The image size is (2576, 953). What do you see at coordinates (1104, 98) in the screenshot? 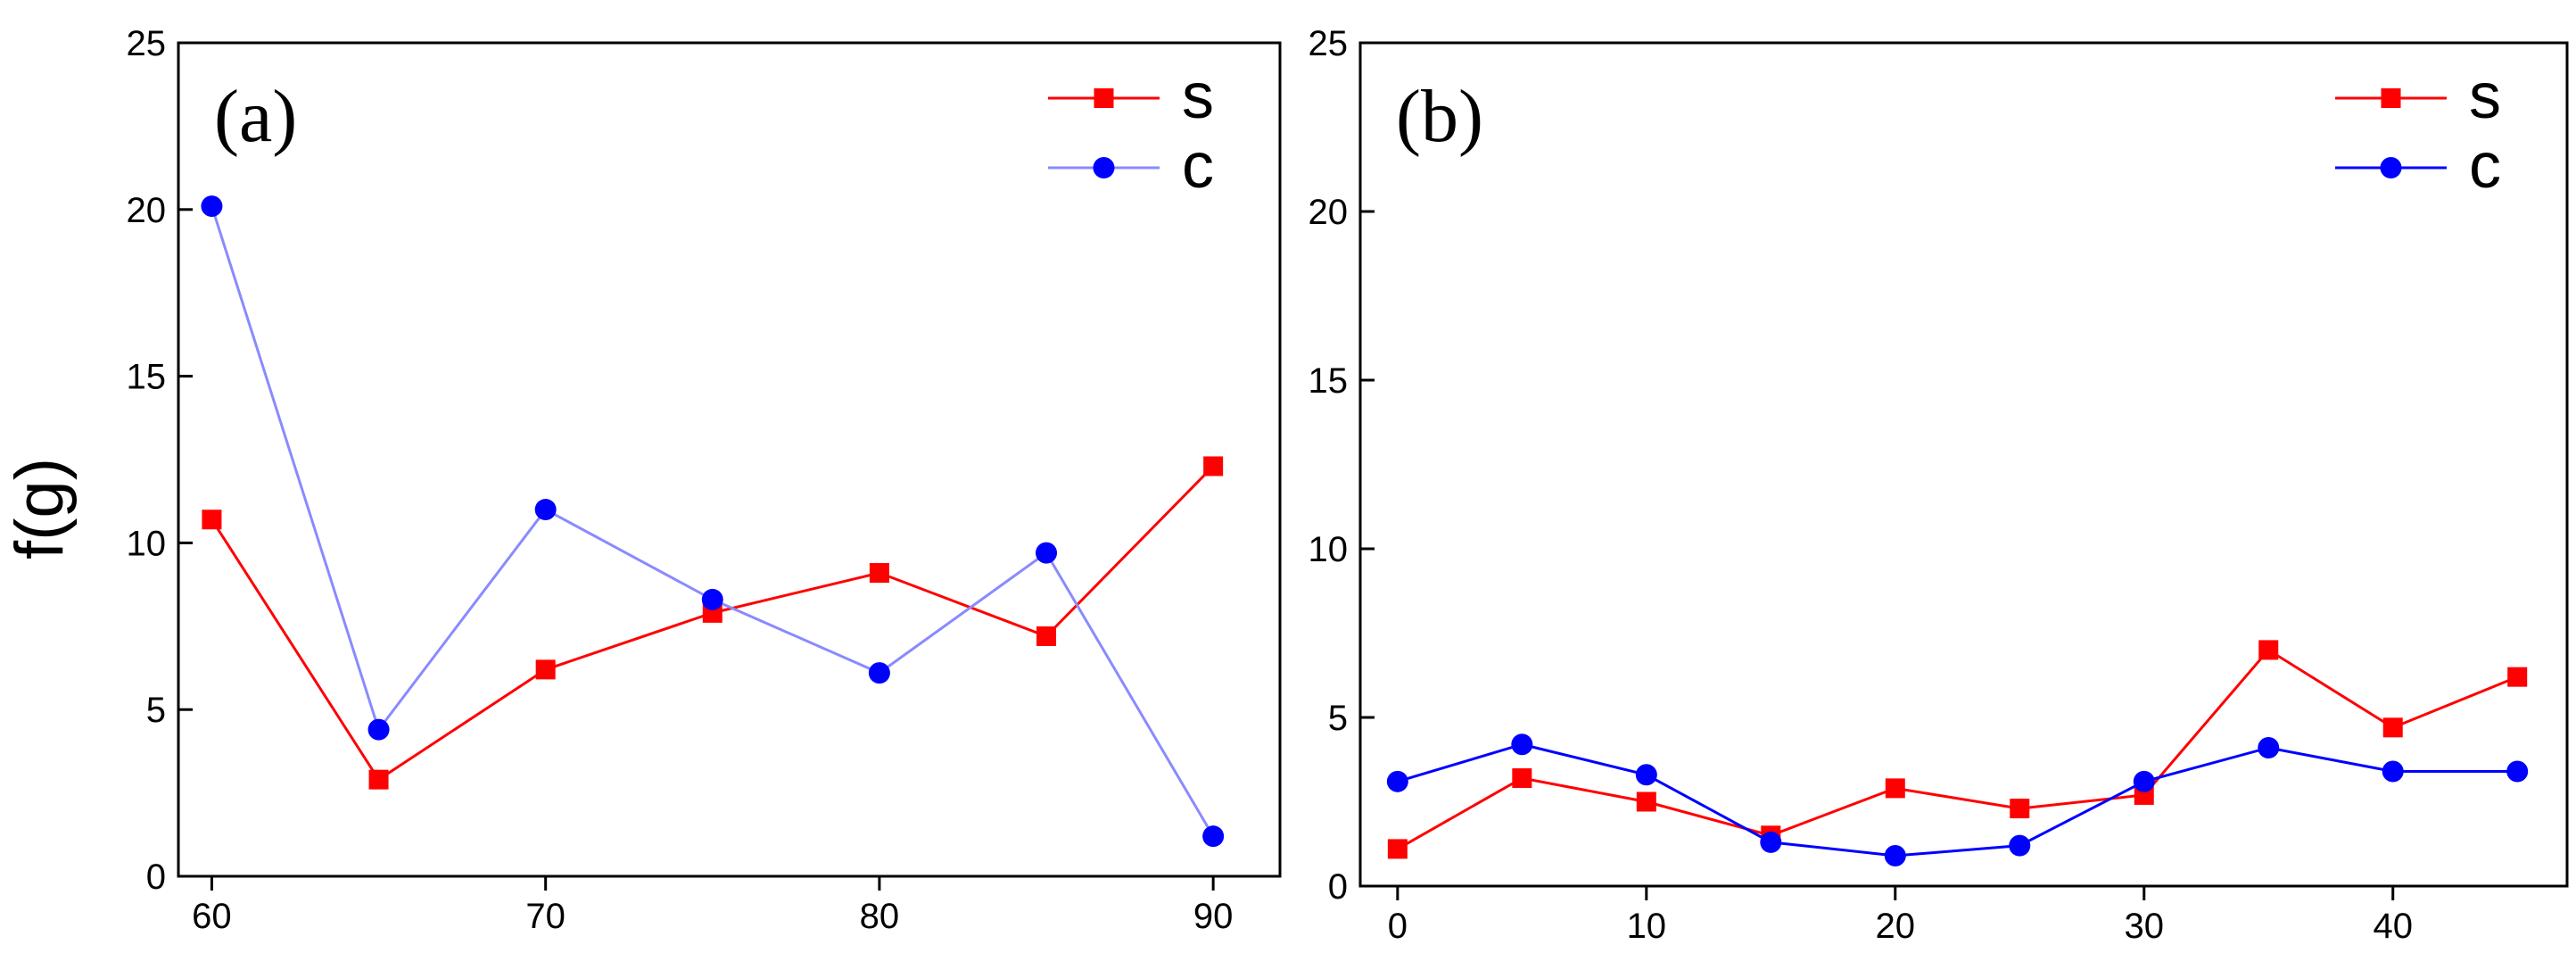
I see `legend-marker-s-a` at bounding box center [1104, 98].